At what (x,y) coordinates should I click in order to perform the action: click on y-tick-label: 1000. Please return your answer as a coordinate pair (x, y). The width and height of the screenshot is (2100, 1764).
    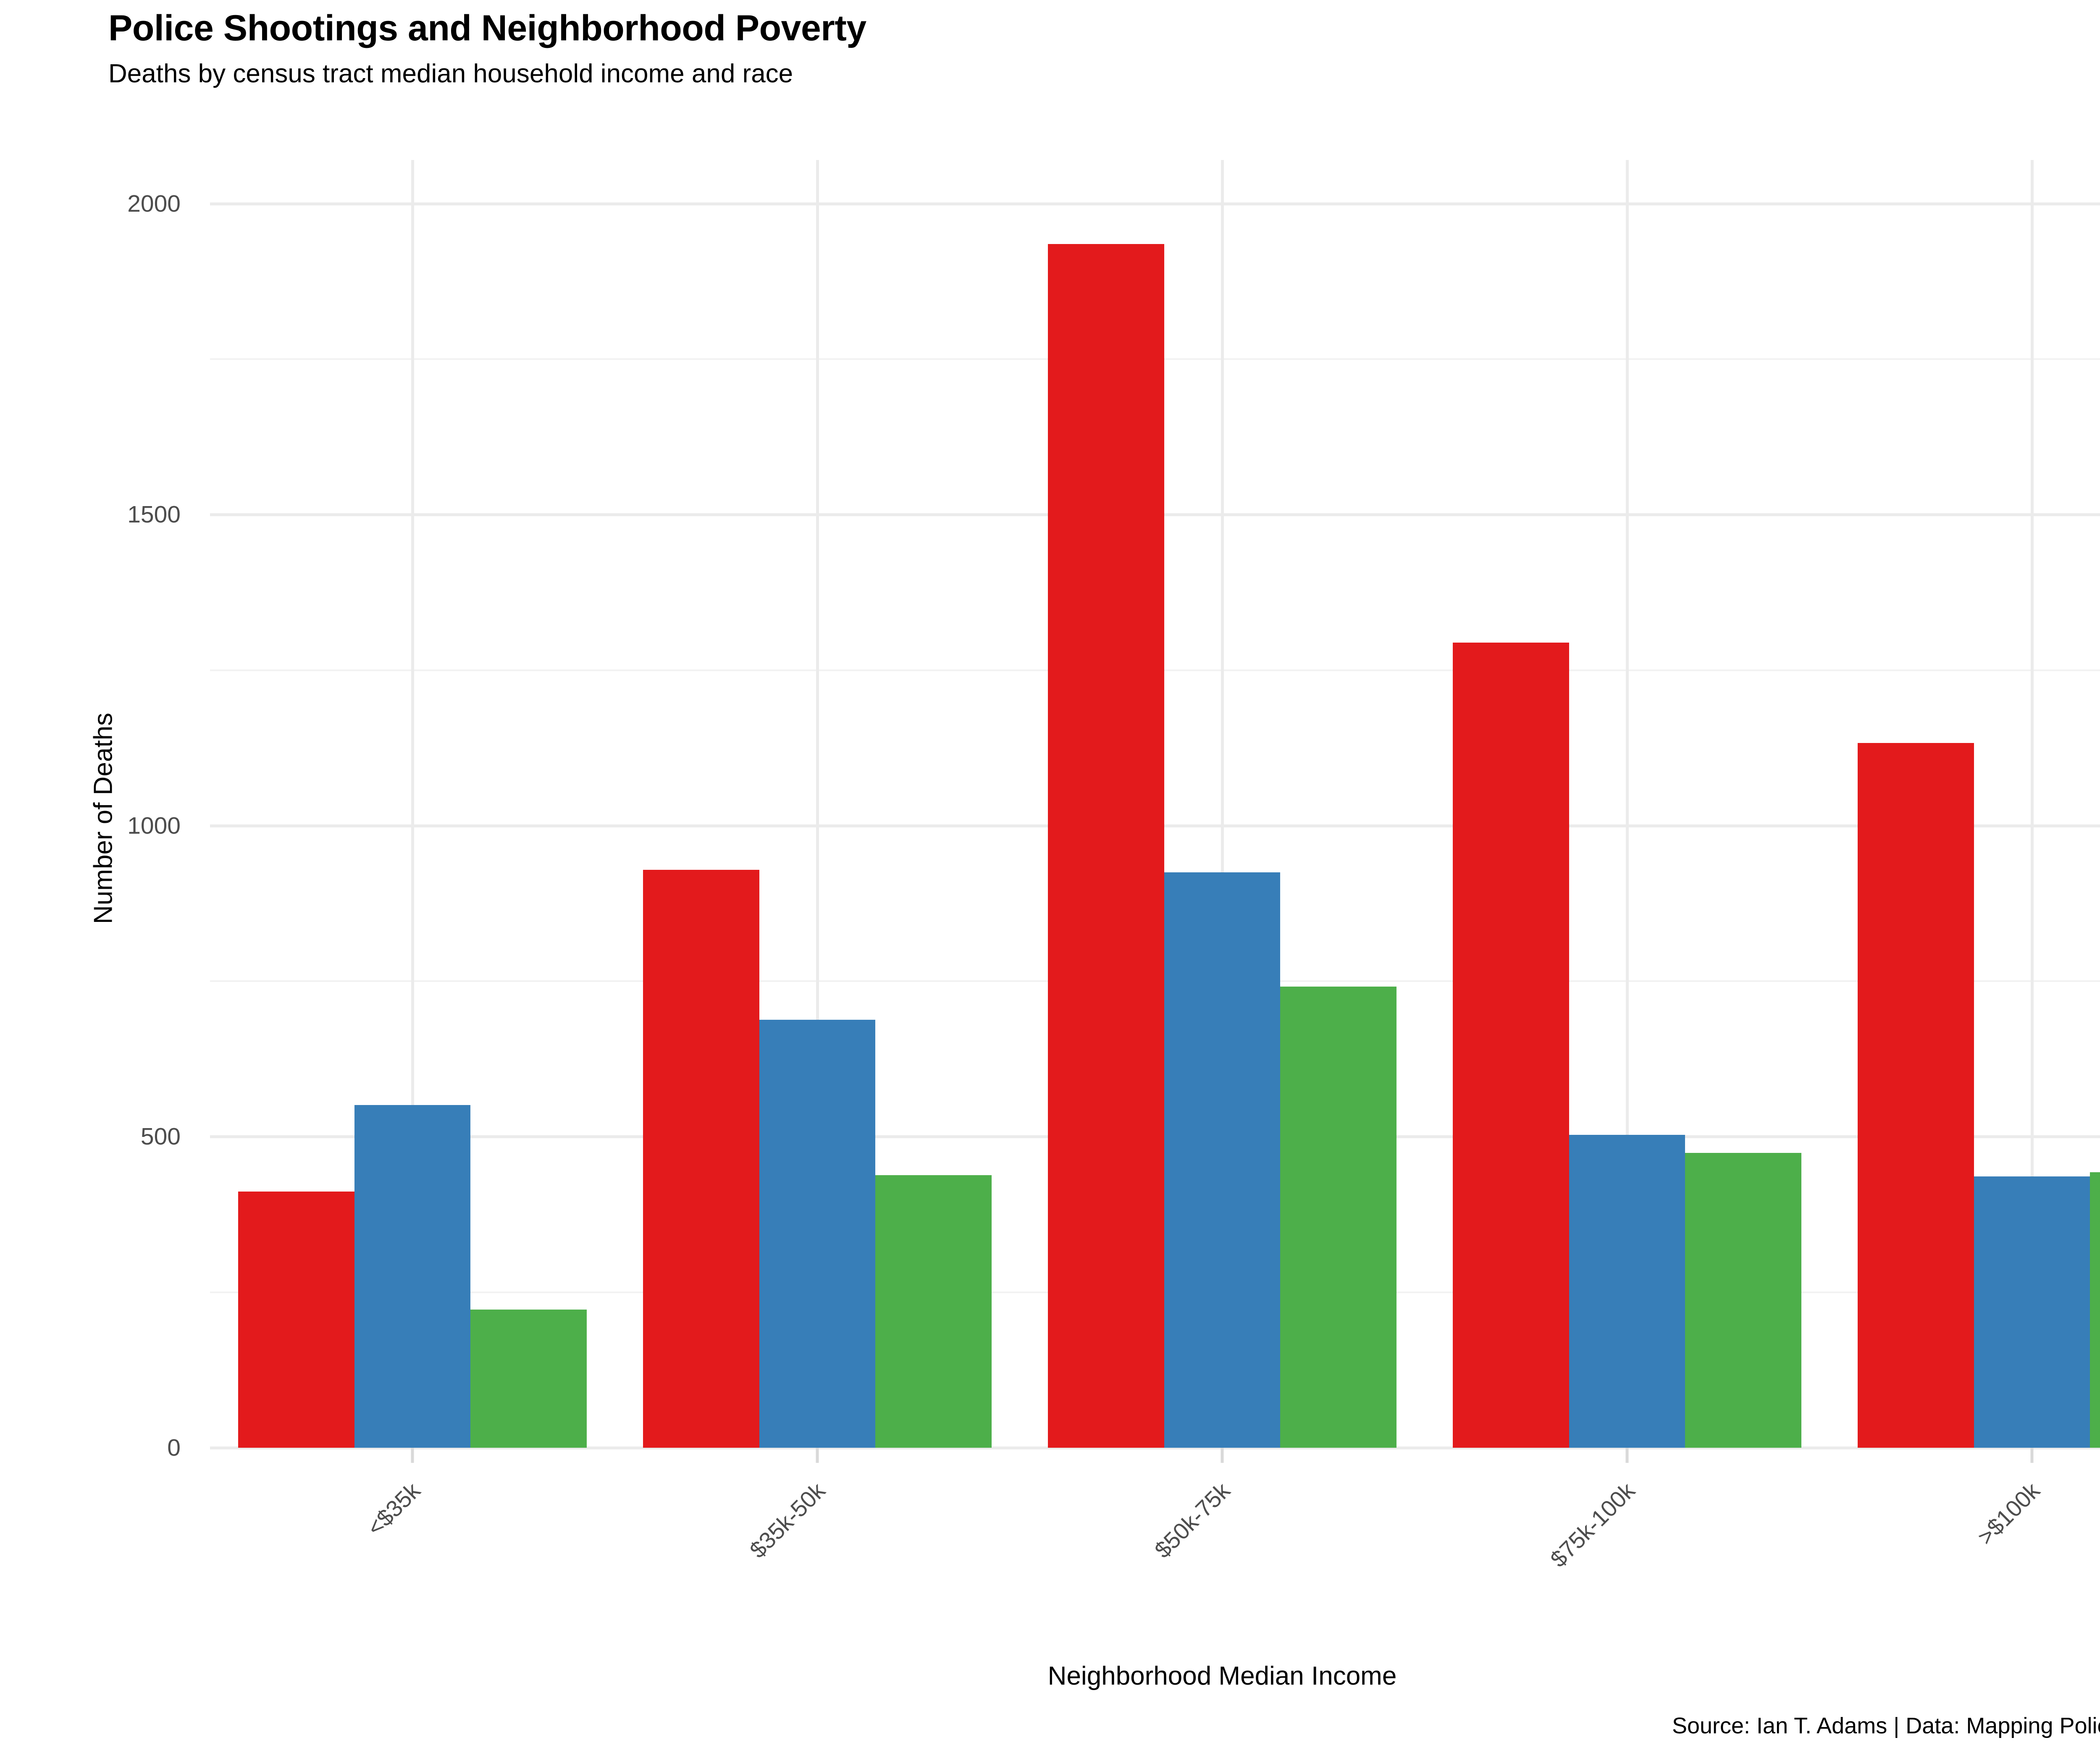
    Looking at the image, I should click on (154, 825).